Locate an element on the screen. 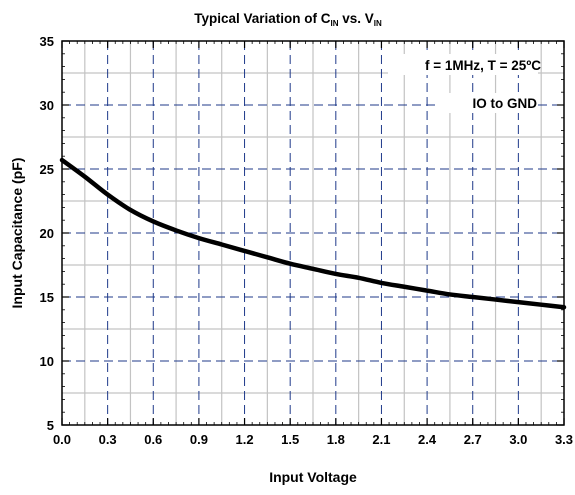  title-main: Typical Variation of C is located at coordinates (262, 18).